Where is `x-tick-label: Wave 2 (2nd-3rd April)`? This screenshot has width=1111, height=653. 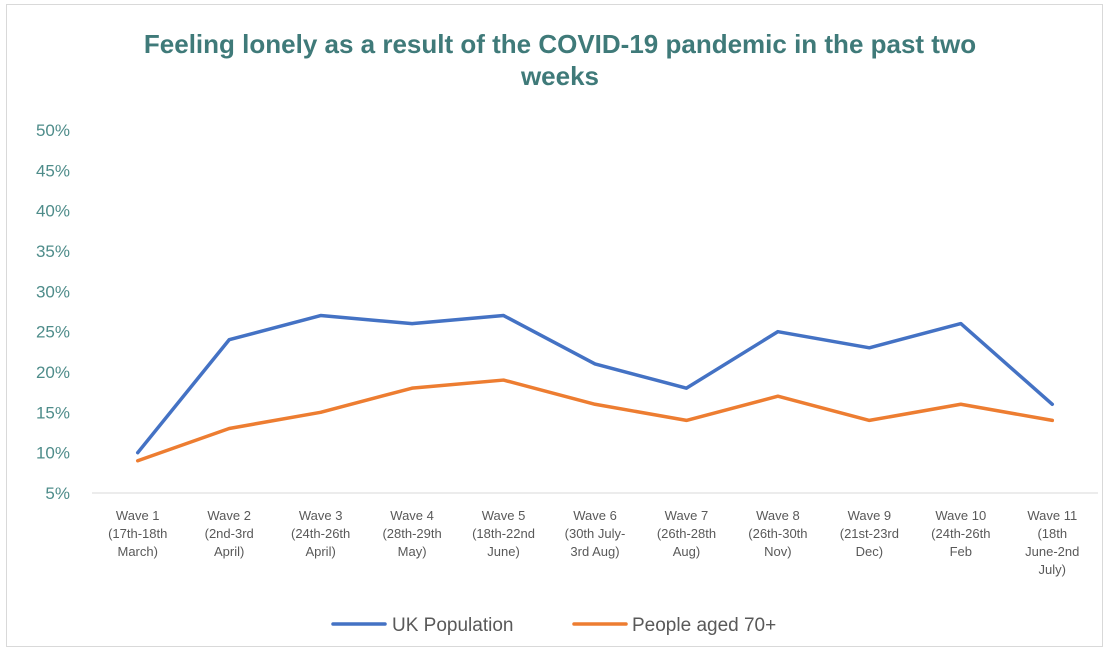
x-tick-label: Wave 2 (2nd-3rd April) is located at coordinates (229, 533).